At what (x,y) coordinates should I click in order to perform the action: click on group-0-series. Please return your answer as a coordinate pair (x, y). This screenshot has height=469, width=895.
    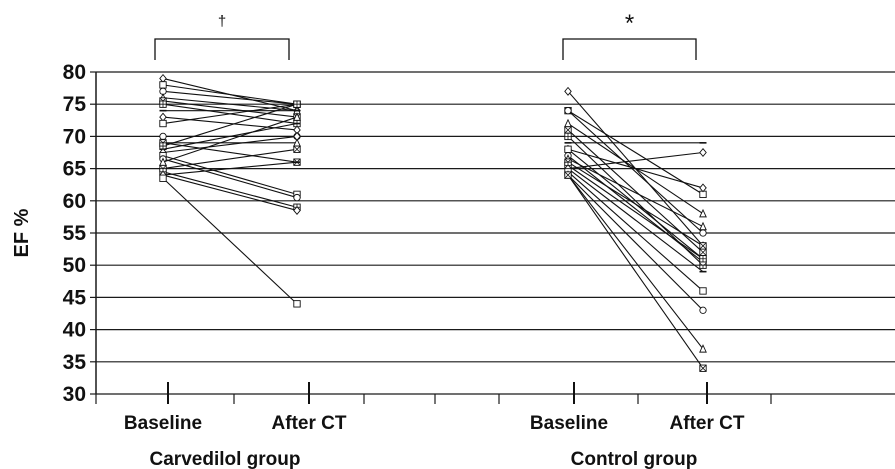
    Looking at the image, I should click on (230, 190).